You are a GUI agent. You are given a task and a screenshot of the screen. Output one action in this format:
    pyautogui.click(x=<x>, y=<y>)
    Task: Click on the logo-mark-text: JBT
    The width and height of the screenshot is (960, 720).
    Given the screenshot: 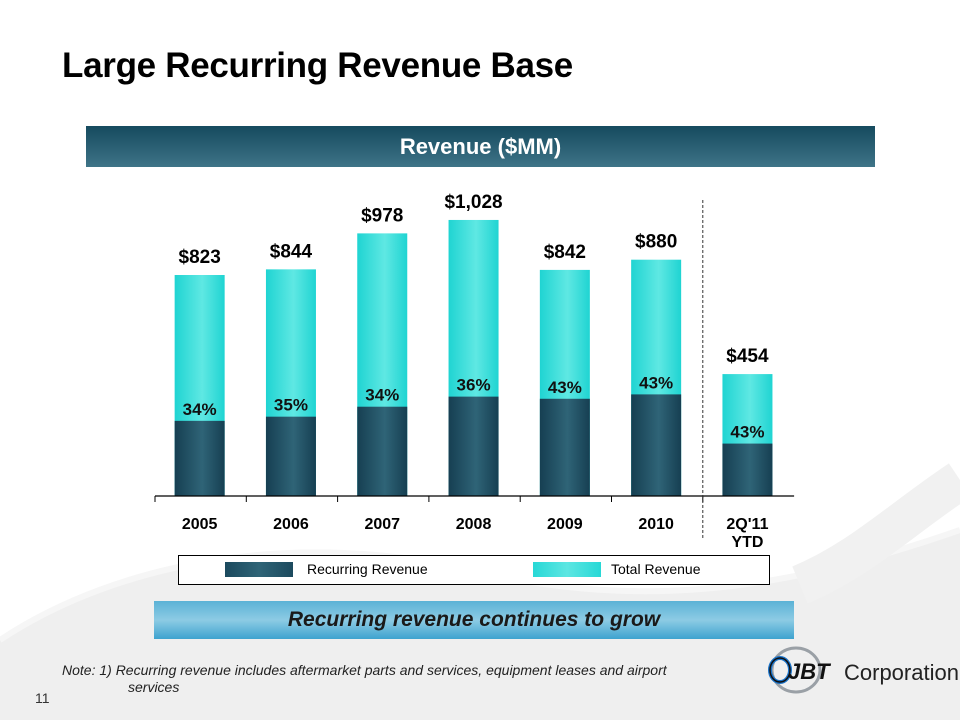 What is the action you would take?
    pyautogui.click(x=809, y=671)
    